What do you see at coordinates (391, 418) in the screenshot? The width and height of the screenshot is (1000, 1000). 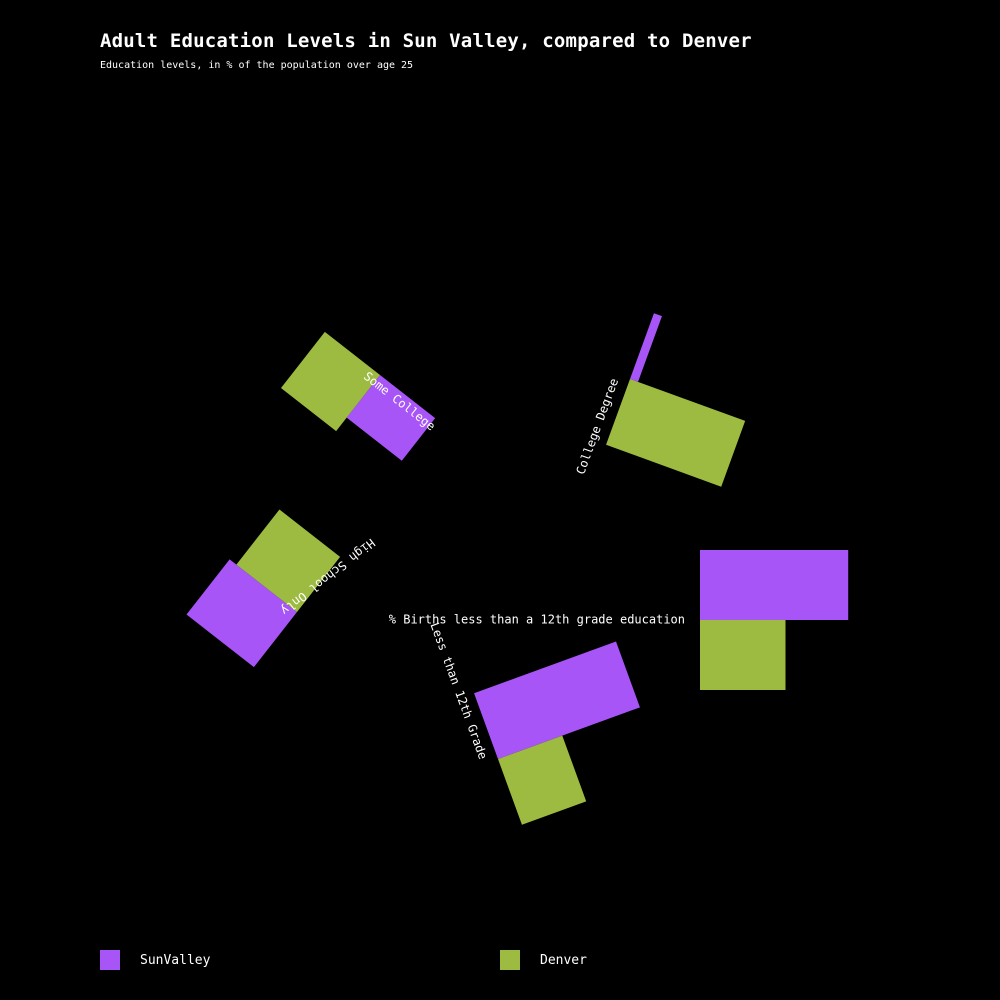 I see `bar-sunvalley-some-college` at bounding box center [391, 418].